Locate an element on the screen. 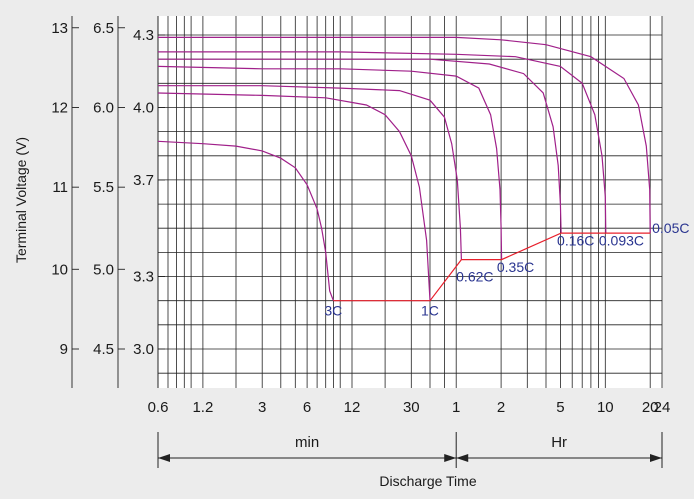 This screenshot has height=499, width=694. y-tick-label: 4.0 is located at coordinates (143, 107).